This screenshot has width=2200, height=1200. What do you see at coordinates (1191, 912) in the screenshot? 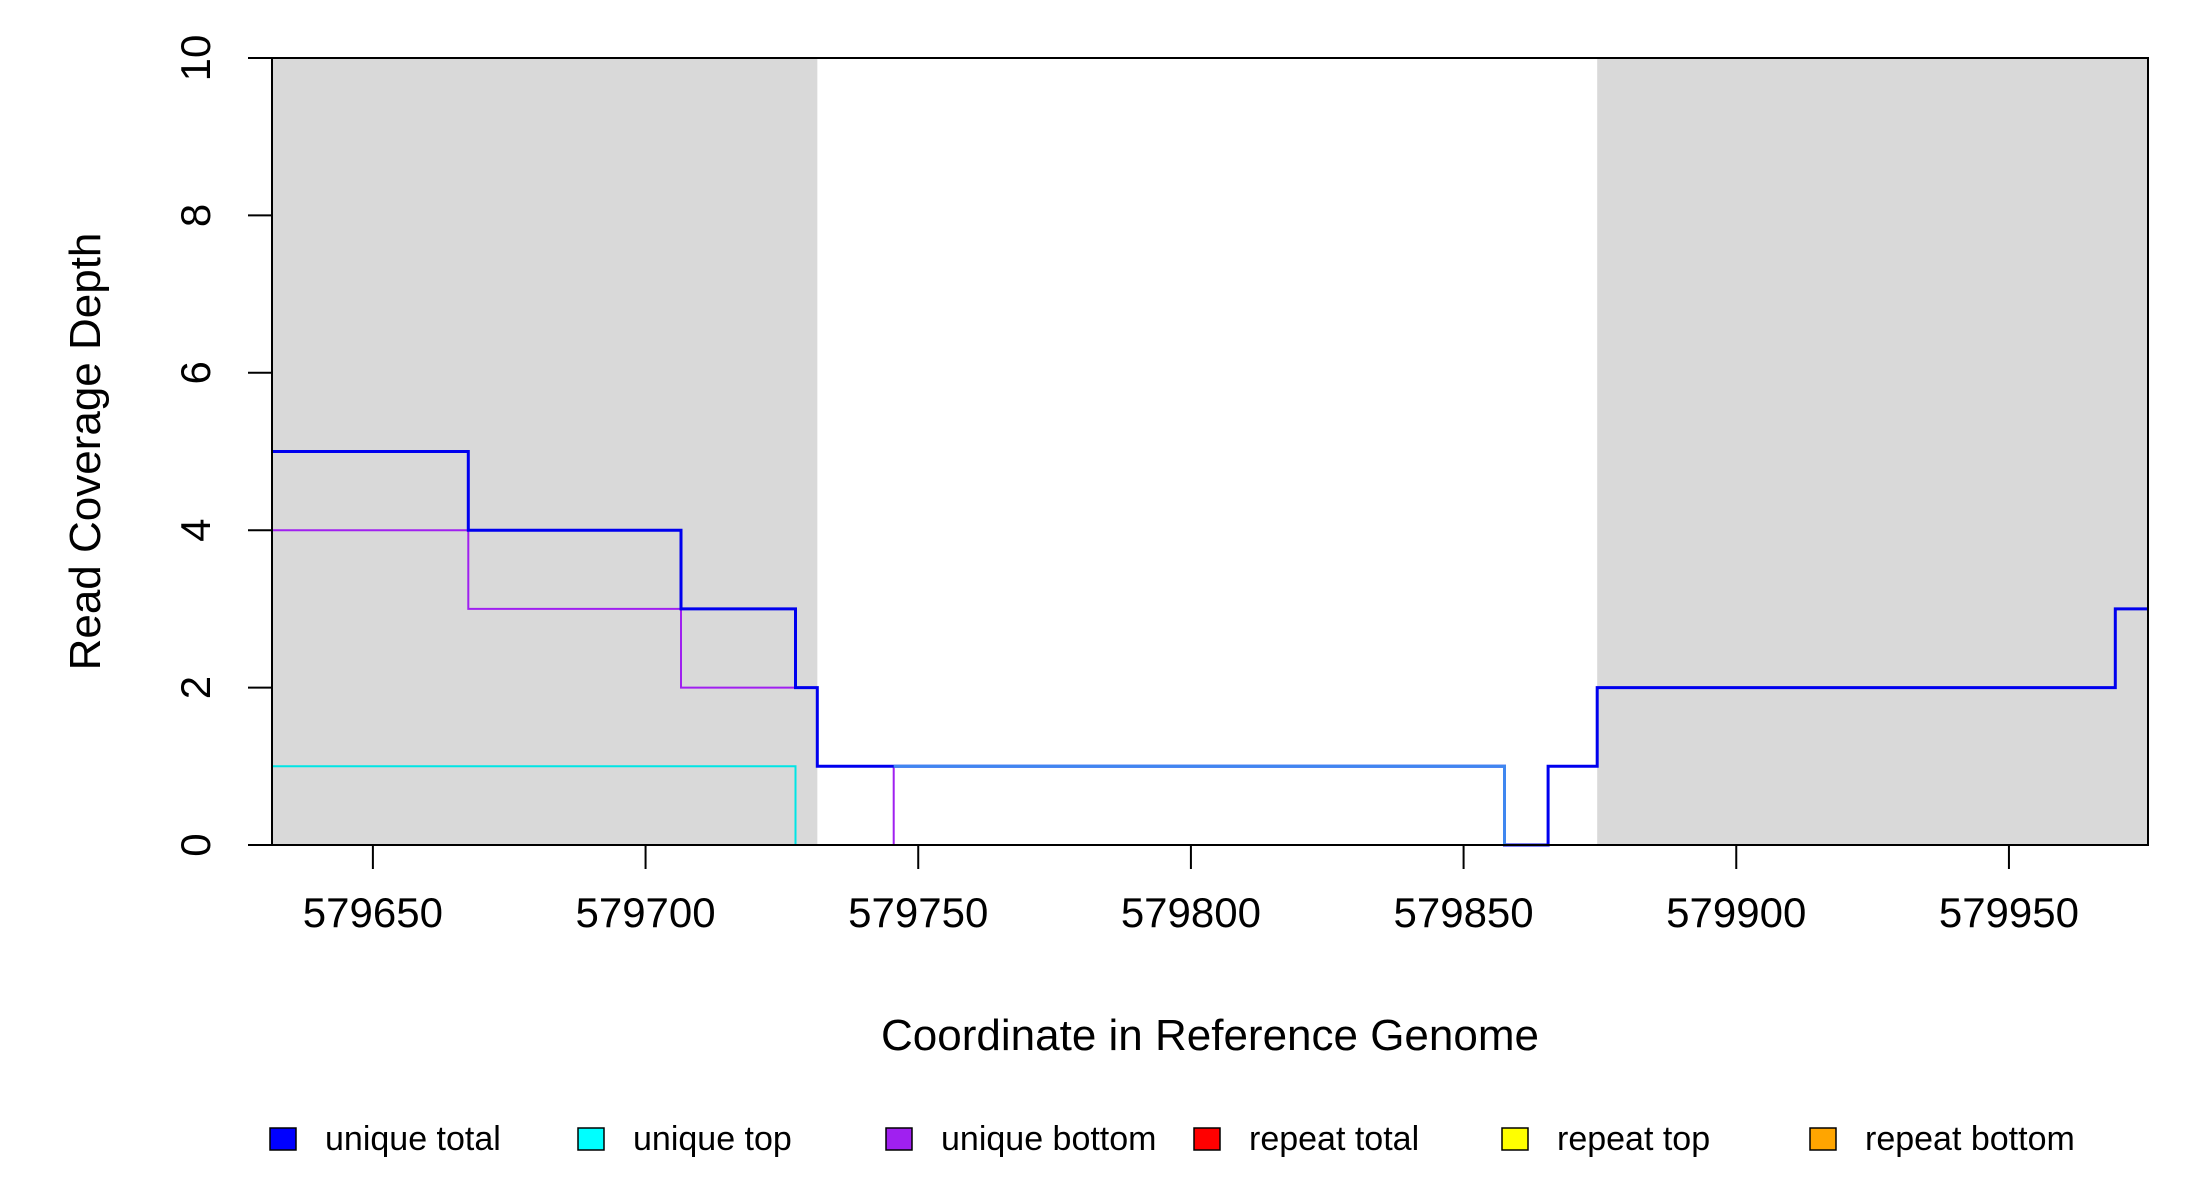
I see `x-tick-label: 579800` at bounding box center [1191, 912].